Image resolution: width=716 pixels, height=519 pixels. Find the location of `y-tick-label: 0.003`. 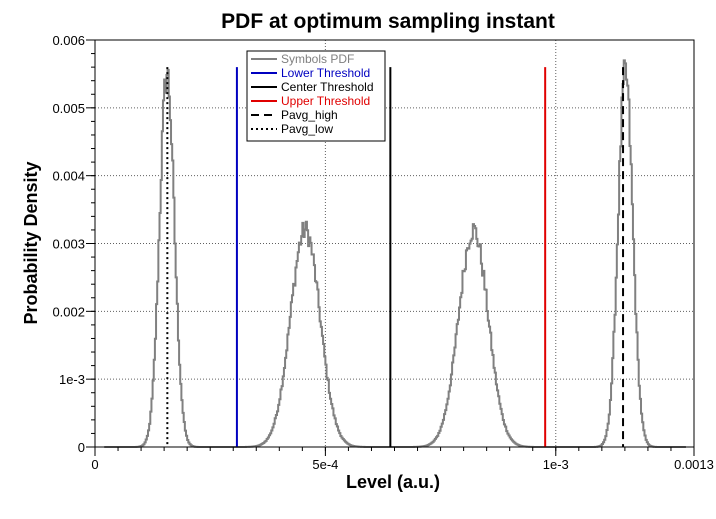

y-tick-label: 0.003 is located at coordinates (68, 244).